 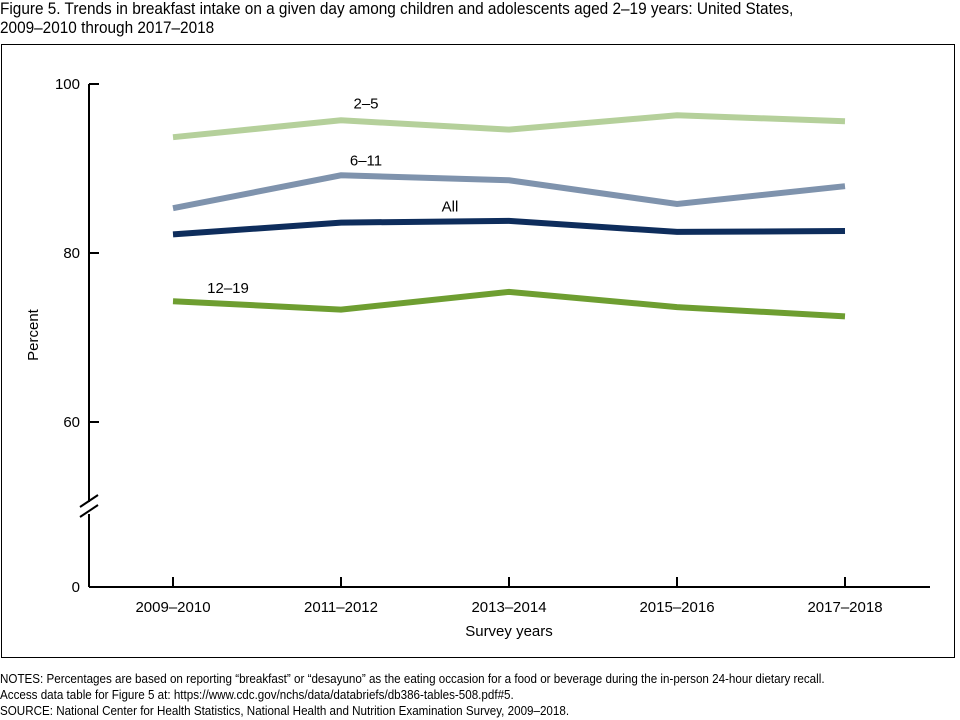 I want to click on title-line-2: 2009–2010 through 2017–2018, so click(x=107, y=28).